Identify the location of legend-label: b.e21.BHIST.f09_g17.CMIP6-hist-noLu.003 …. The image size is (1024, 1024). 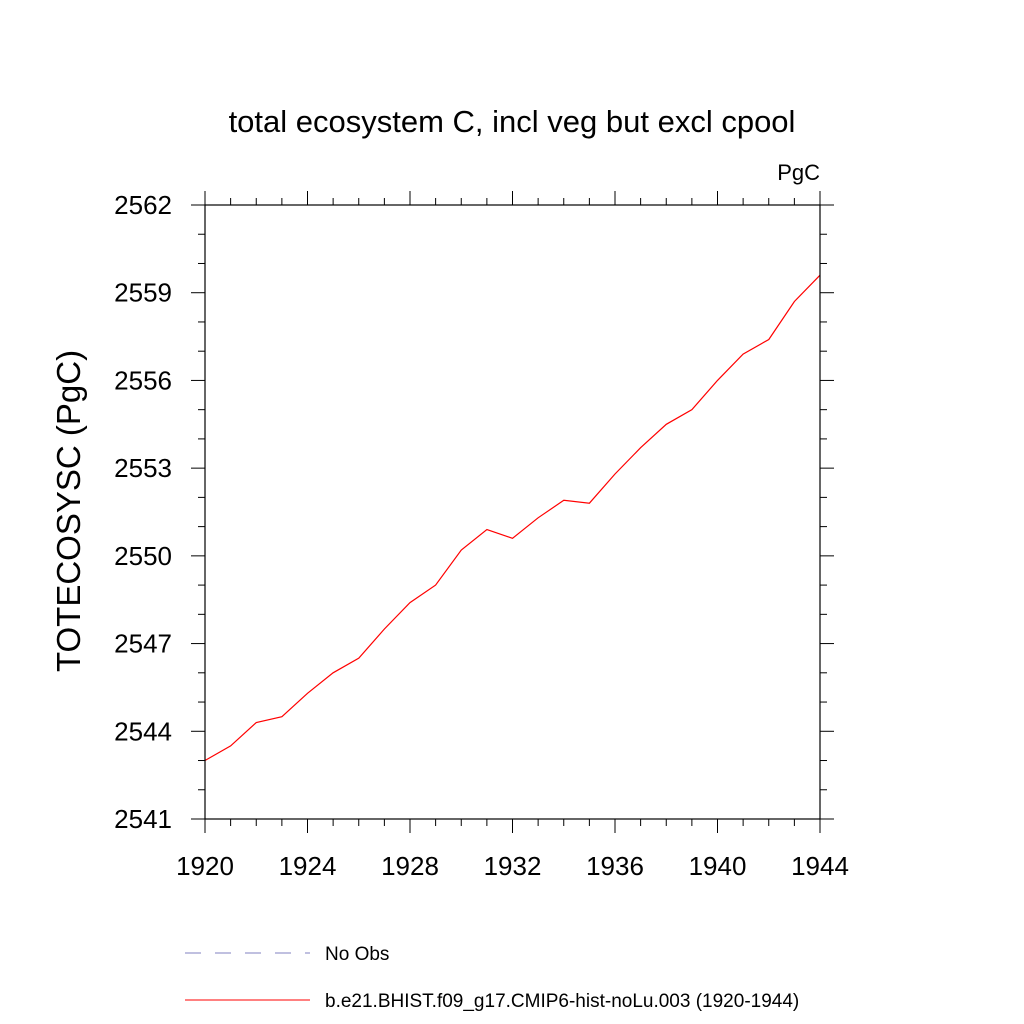
(562, 1001).